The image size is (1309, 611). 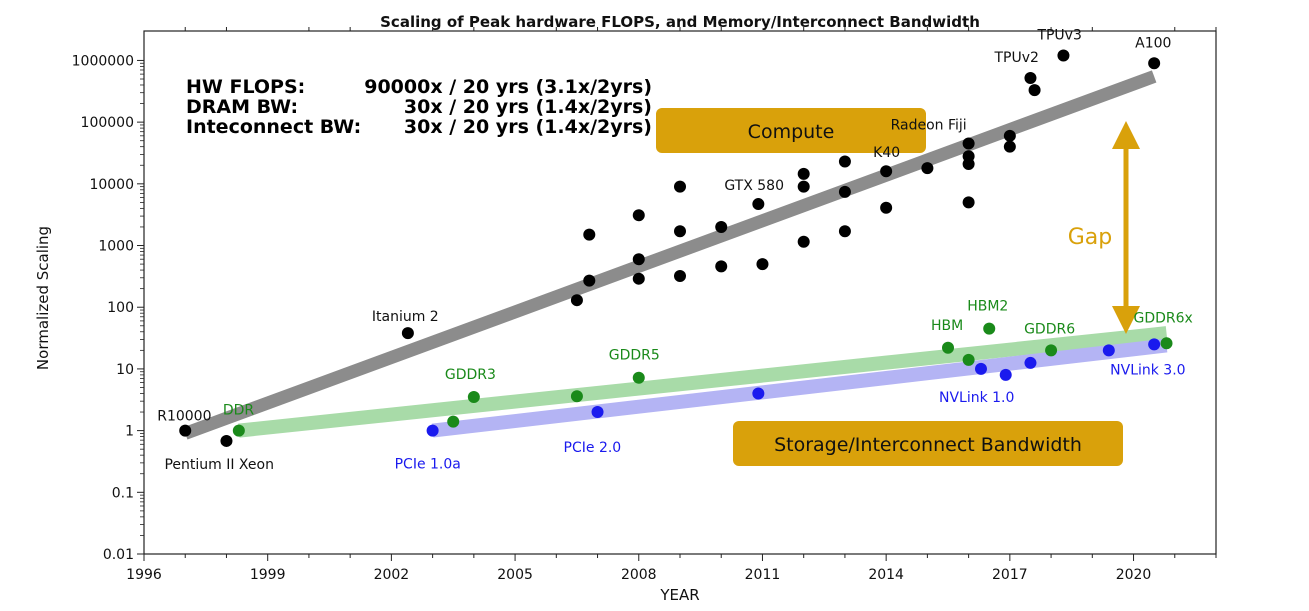 What do you see at coordinates (120, 308) in the screenshot?
I see `y-tick-label: 100` at bounding box center [120, 308].